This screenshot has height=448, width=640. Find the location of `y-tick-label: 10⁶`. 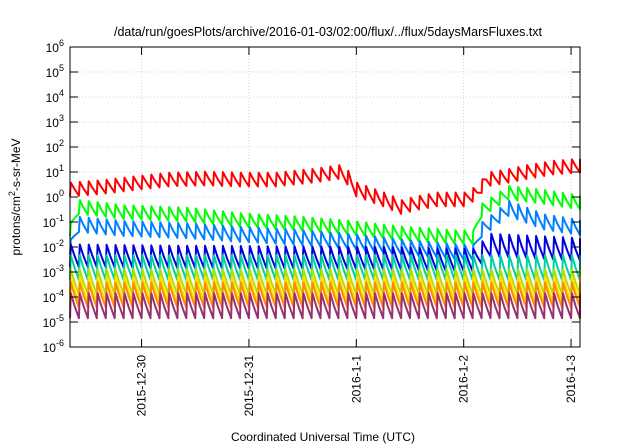

y-tick-label: 10⁶ is located at coordinates (55, 46).